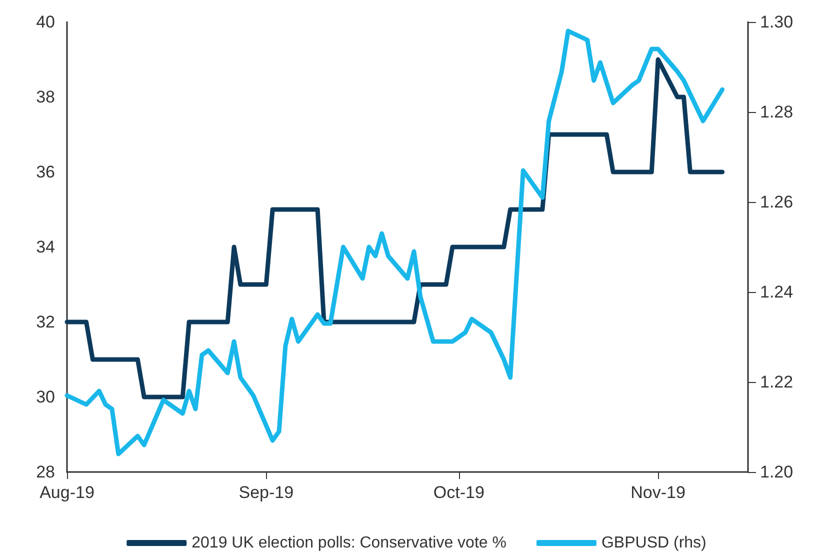 The image size is (833, 556). I want to click on y-tick-label: 30, so click(45, 397).